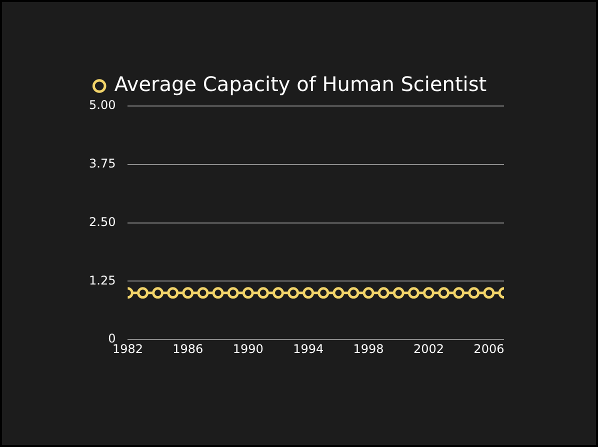 The image size is (598, 447). Describe the element at coordinates (102, 163) in the screenshot. I see `y-tick-label: 3.75` at that location.